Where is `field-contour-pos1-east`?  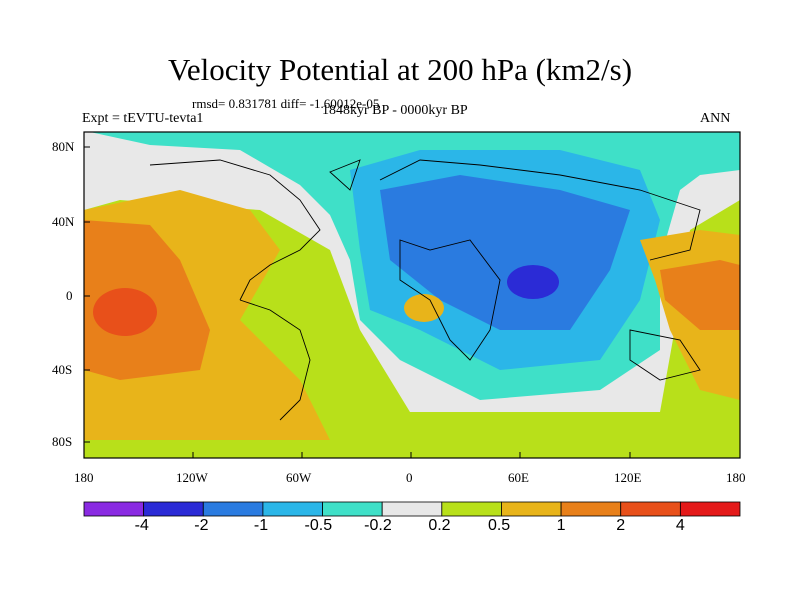
field-contour-pos1-east is located at coordinates (700, 295).